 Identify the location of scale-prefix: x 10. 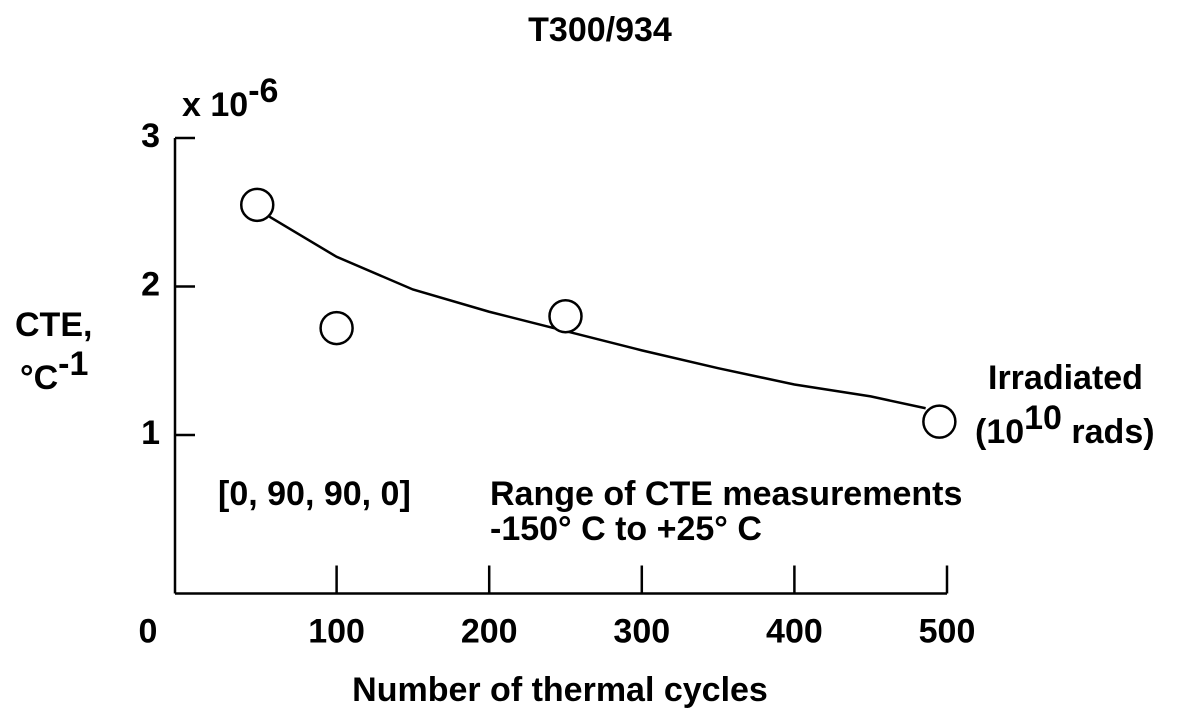
(215, 105).